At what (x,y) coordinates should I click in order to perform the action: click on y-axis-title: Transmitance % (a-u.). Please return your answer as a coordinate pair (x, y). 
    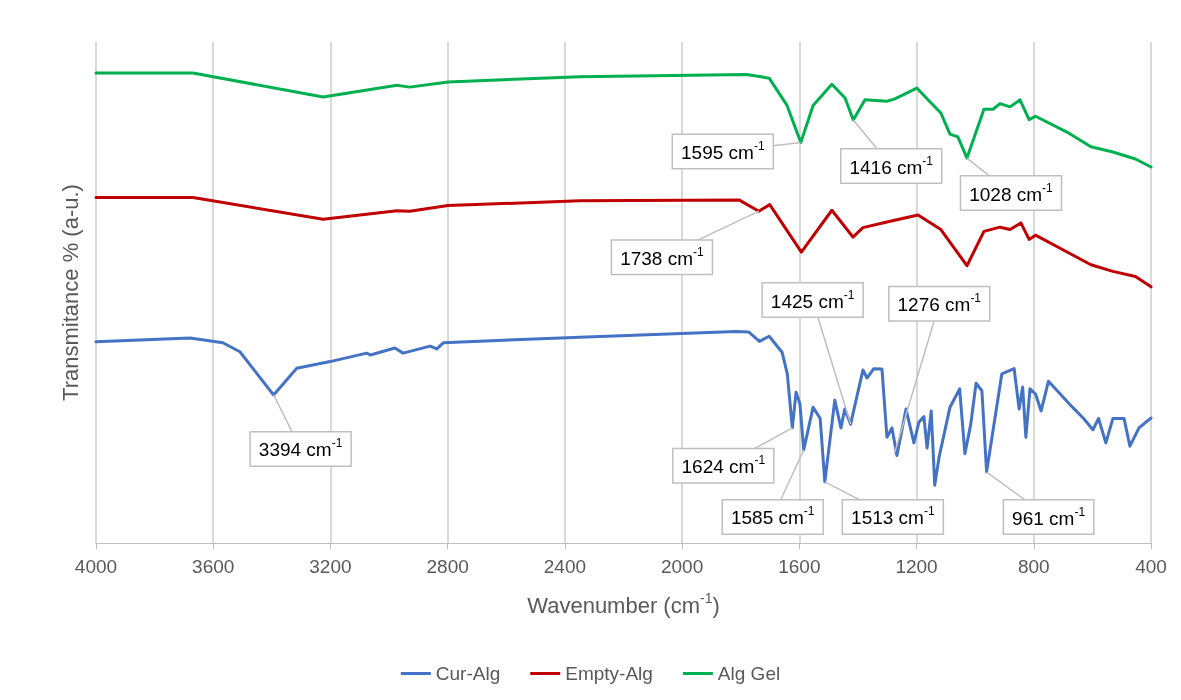
    Looking at the image, I should click on (70, 292).